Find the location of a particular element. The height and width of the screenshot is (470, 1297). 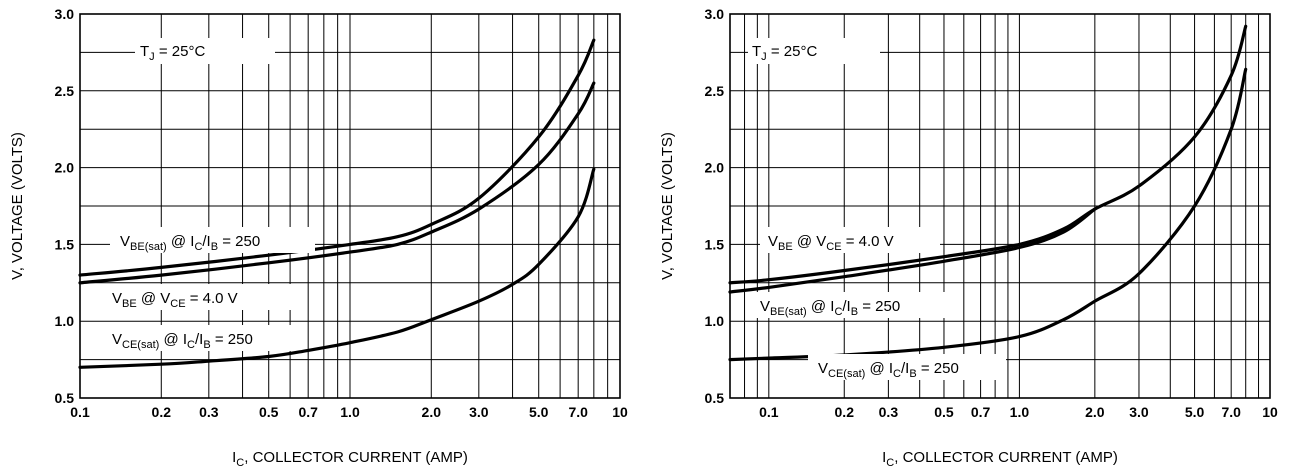

x-tick-label: 0.2 is located at coordinates (845, 412).